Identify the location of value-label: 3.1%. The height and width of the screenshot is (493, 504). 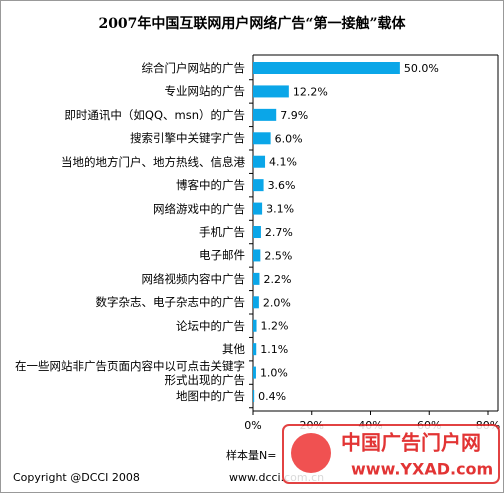
(280, 209).